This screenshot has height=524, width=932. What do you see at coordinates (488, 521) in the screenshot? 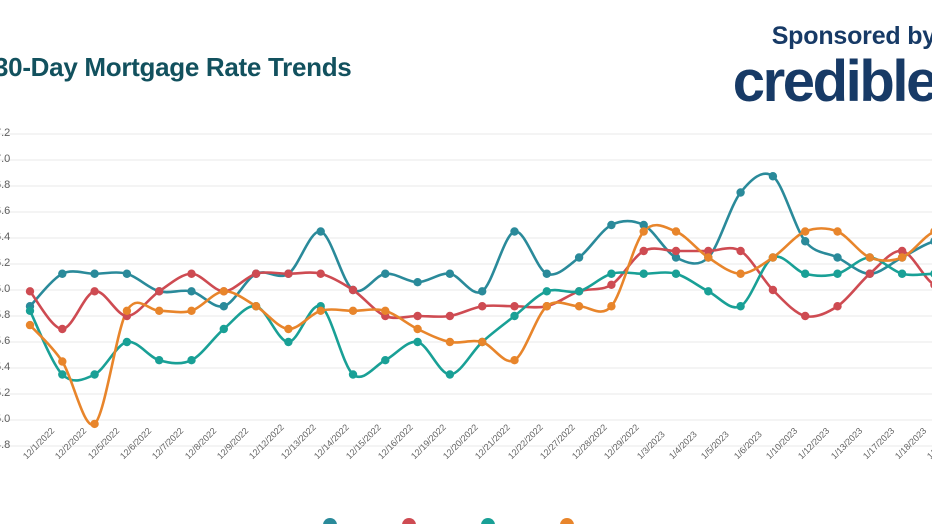
I see `legend-item-3-marker` at bounding box center [488, 521].